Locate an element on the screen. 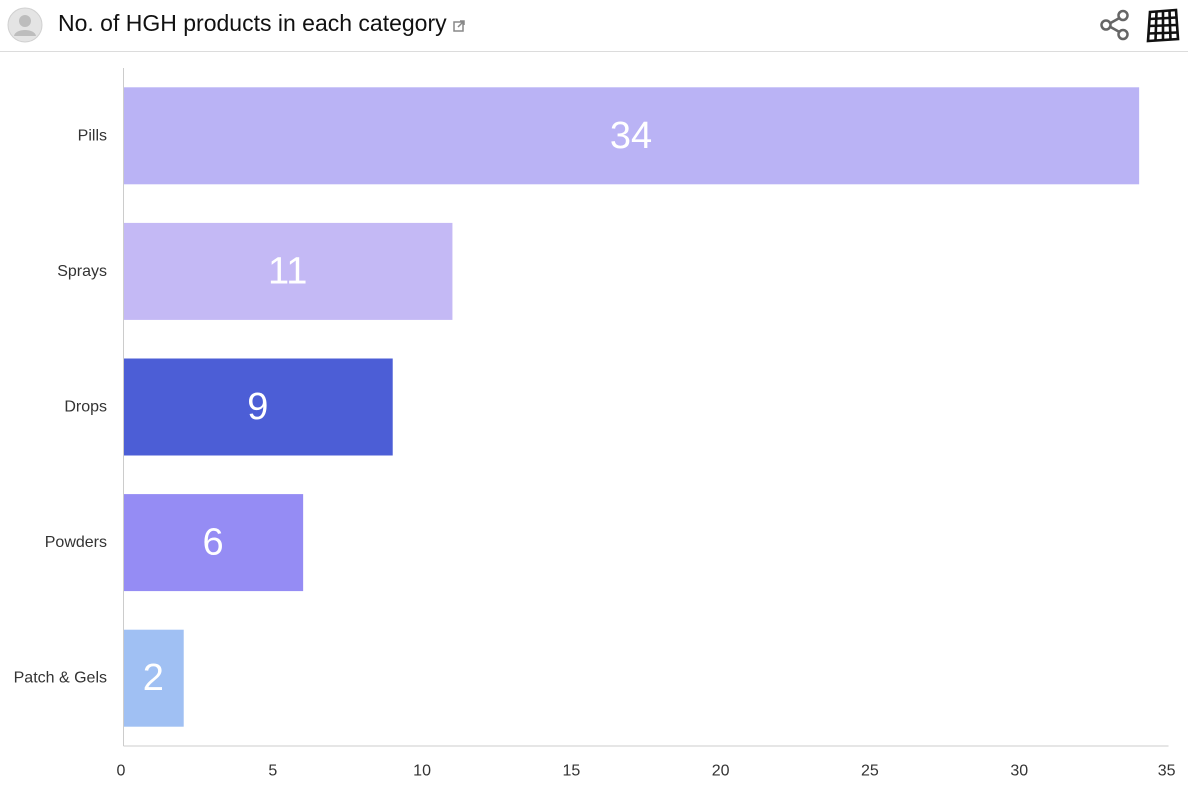 This screenshot has width=1188, height=796. category-label: Powders is located at coordinates (76, 542).